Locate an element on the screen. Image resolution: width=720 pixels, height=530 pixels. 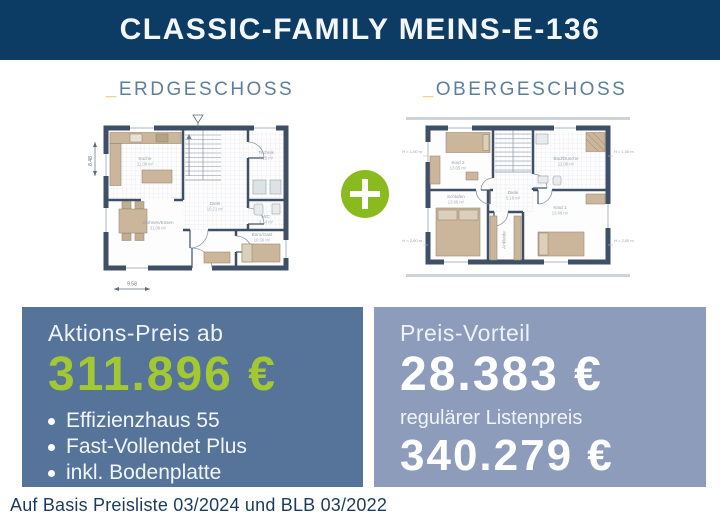
room-label-wohnen: Wohnen/Essen is located at coordinates (158, 222).